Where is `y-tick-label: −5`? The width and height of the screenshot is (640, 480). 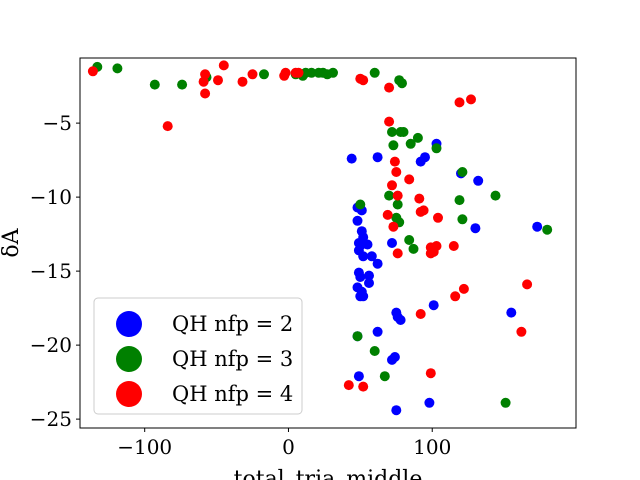
y-tick-label: −5 is located at coordinates (57, 123).